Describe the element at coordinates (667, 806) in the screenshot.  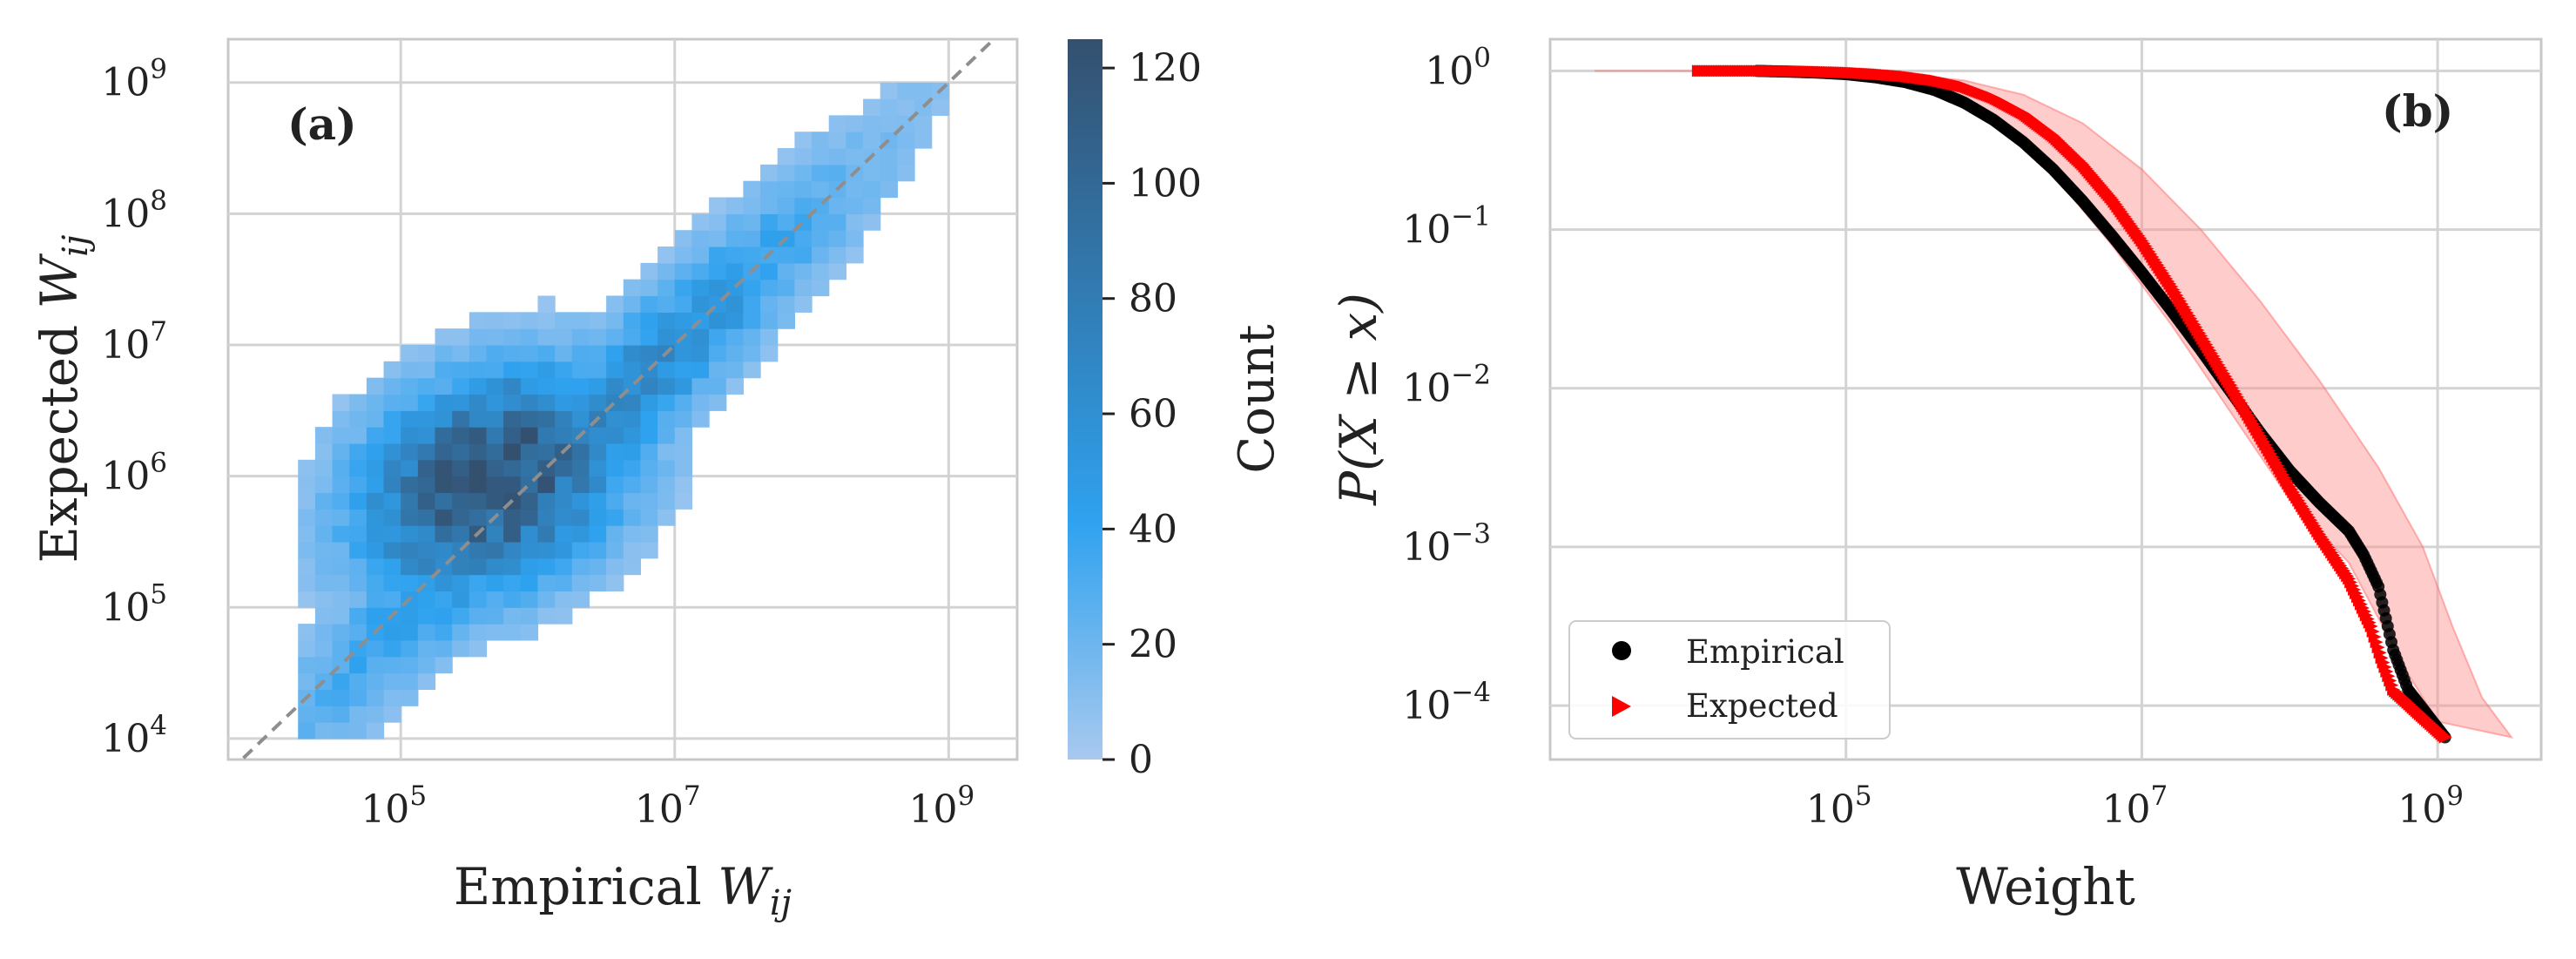
I see `panel-a-x-tick-labels: 105 107 109` at that location.